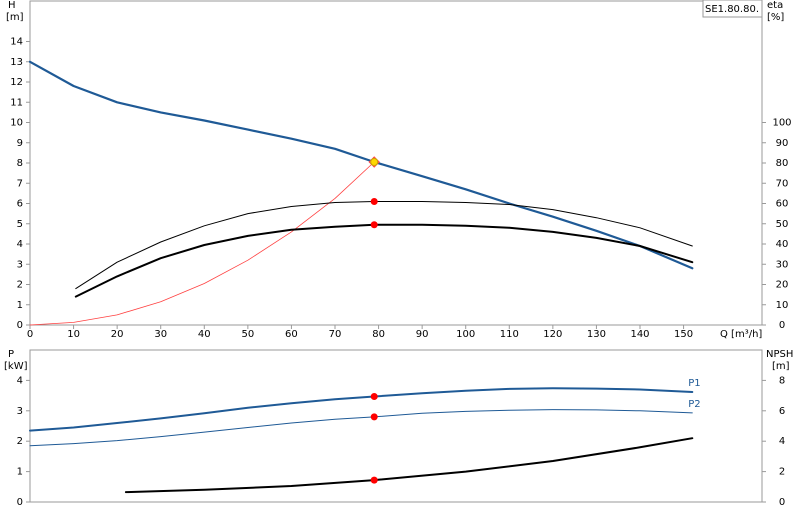 Image resolution: width=800 pixels, height=520 pixels. I want to click on y-tick-label: 10, so click(16, 123).